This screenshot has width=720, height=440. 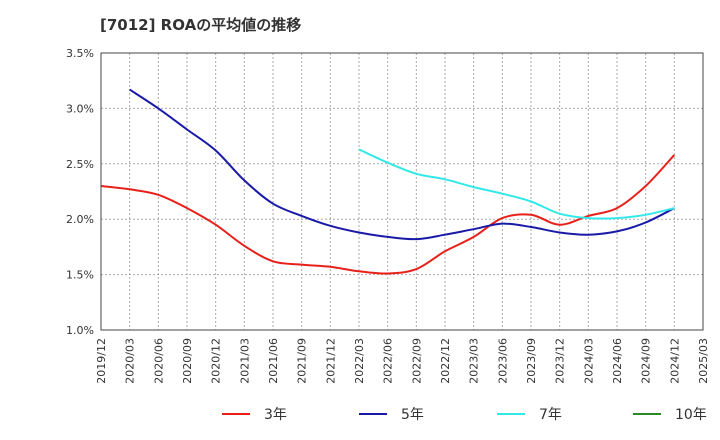 I want to click on x-tick-label: 2020/03, so click(x=130, y=361).